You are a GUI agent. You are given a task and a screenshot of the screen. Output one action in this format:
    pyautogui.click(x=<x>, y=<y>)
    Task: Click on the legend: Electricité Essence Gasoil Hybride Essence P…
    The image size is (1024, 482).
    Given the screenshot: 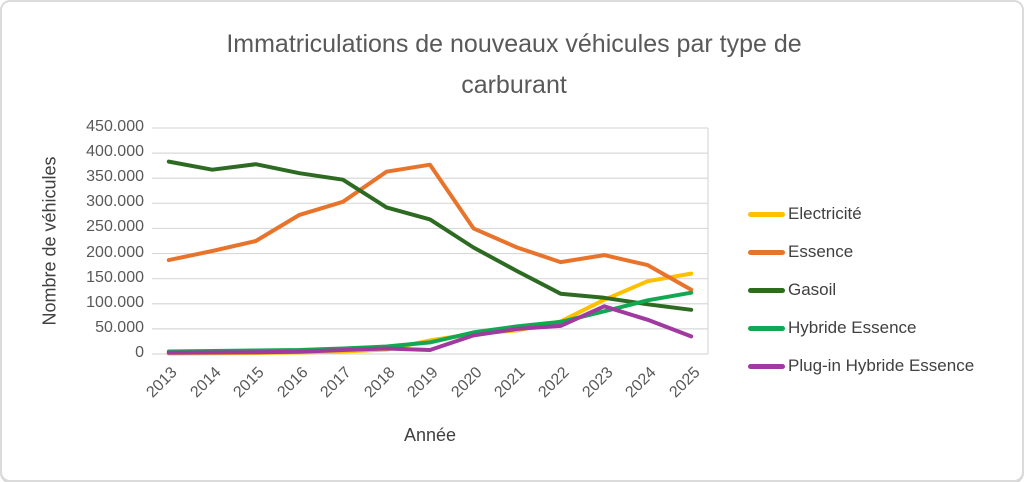 What is the action you would take?
    pyautogui.click(x=861, y=290)
    